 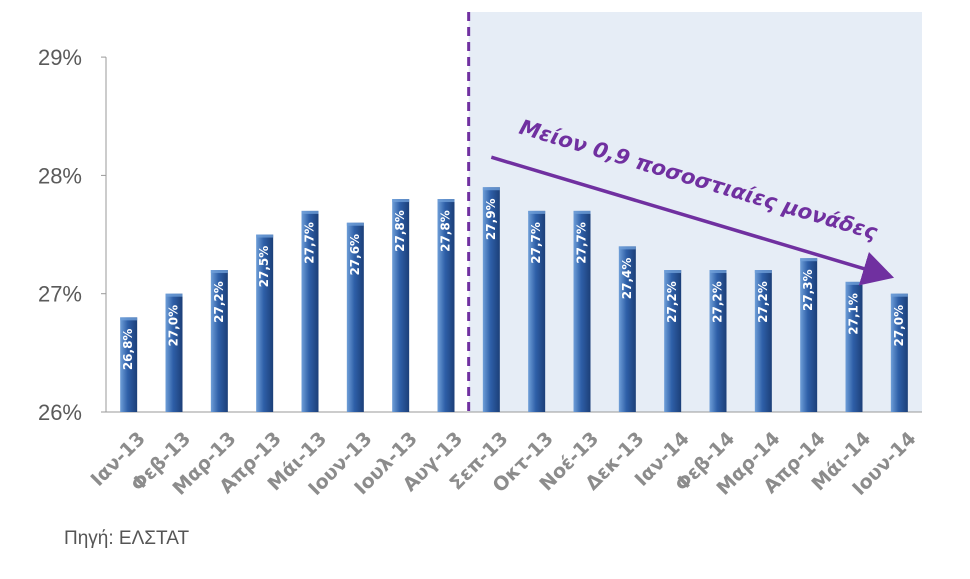 I want to click on data-label: 27,3%, so click(x=808, y=290).